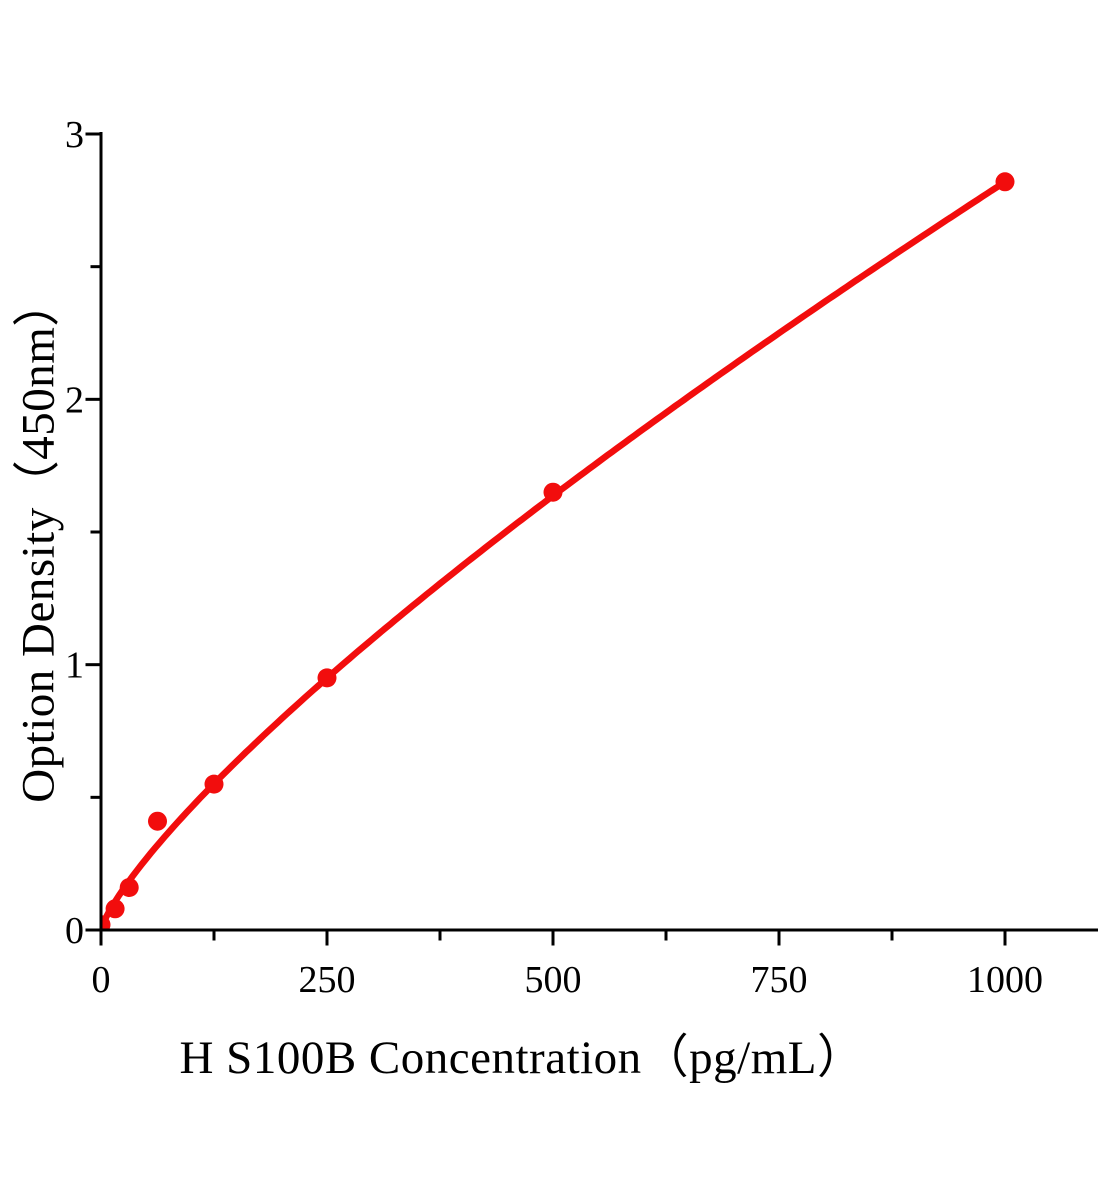 The width and height of the screenshot is (1104, 1200). Describe the element at coordinates (74, 400) in the screenshot. I see `y-tick-label: 2` at that location.